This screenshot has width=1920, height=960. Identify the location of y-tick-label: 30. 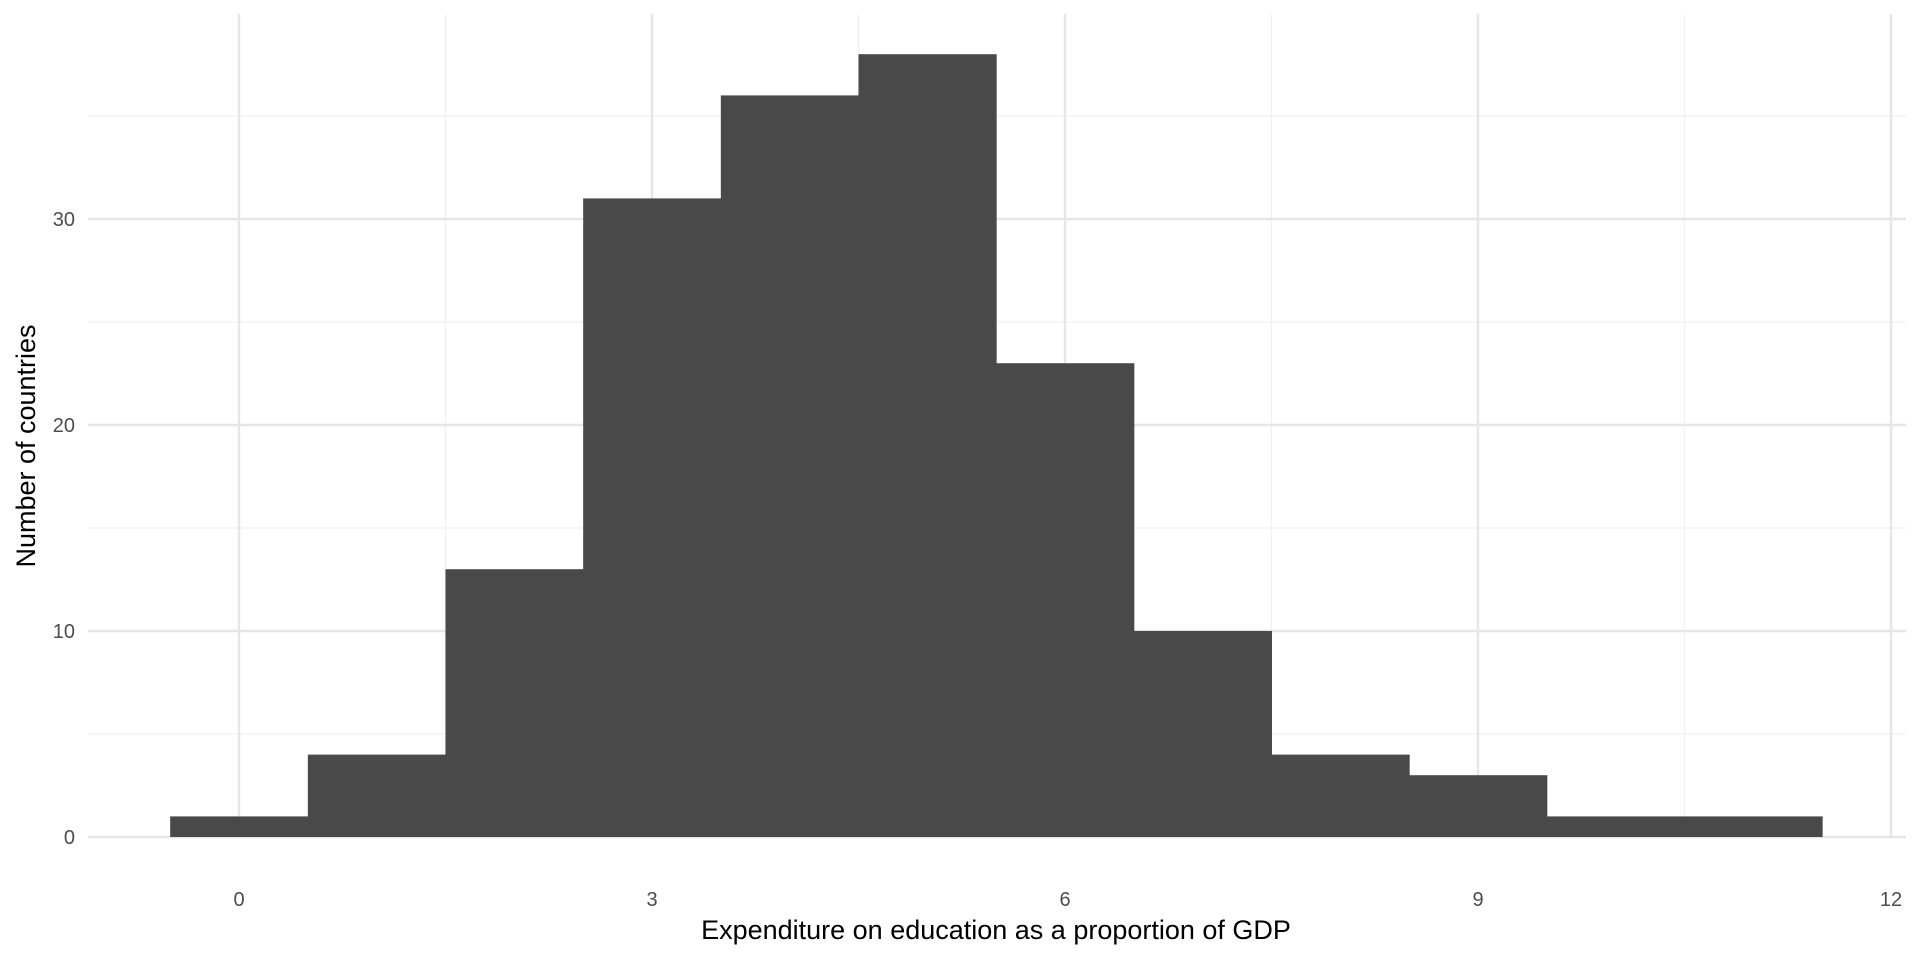
(64, 220).